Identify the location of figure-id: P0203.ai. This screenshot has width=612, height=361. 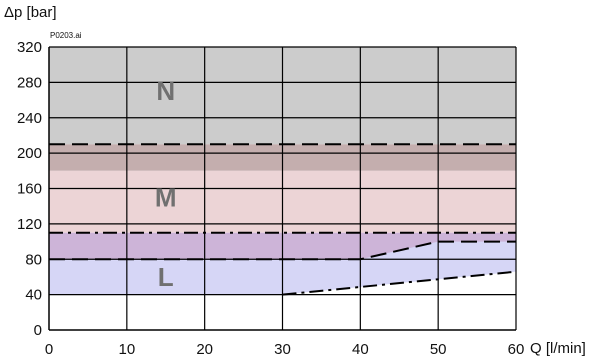
(66, 35).